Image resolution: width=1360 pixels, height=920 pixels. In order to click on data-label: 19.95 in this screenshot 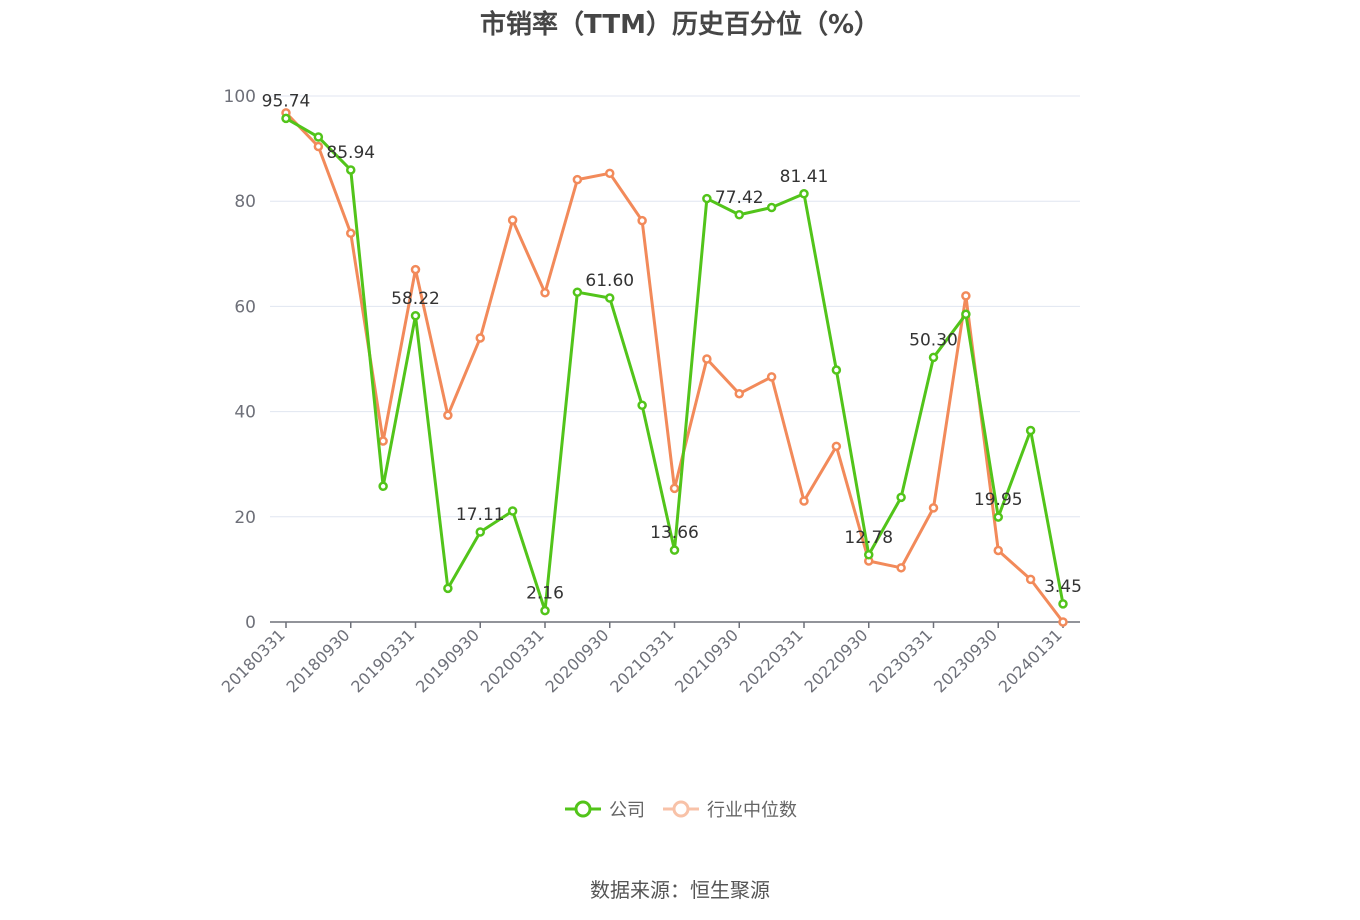, I will do `click(998, 500)`.